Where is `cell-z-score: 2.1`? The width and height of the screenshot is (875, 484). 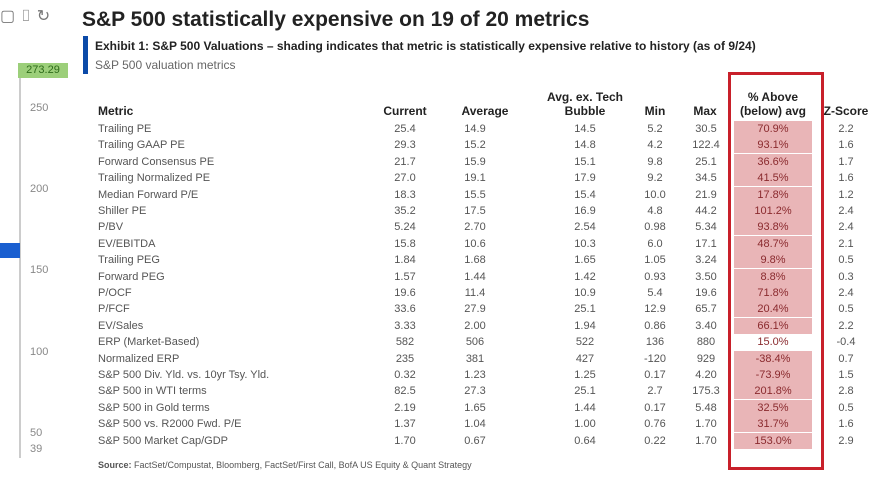 cell-z-score: 2.1 is located at coordinates (846, 243).